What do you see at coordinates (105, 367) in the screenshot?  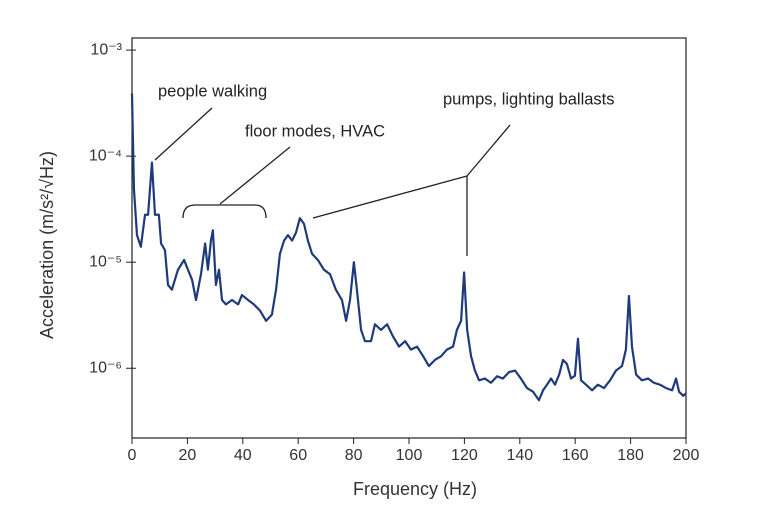 I see `y-tick-label: 10⁻⁶` at bounding box center [105, 367].